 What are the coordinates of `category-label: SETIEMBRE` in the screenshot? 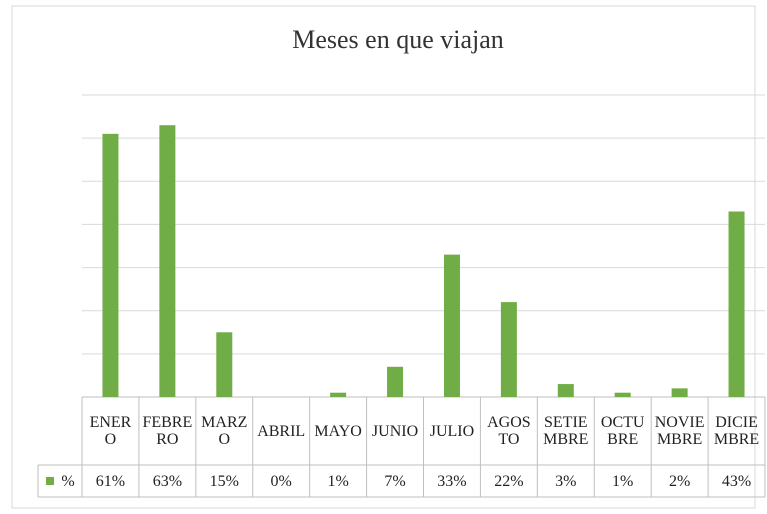 It's located at (566, 431).